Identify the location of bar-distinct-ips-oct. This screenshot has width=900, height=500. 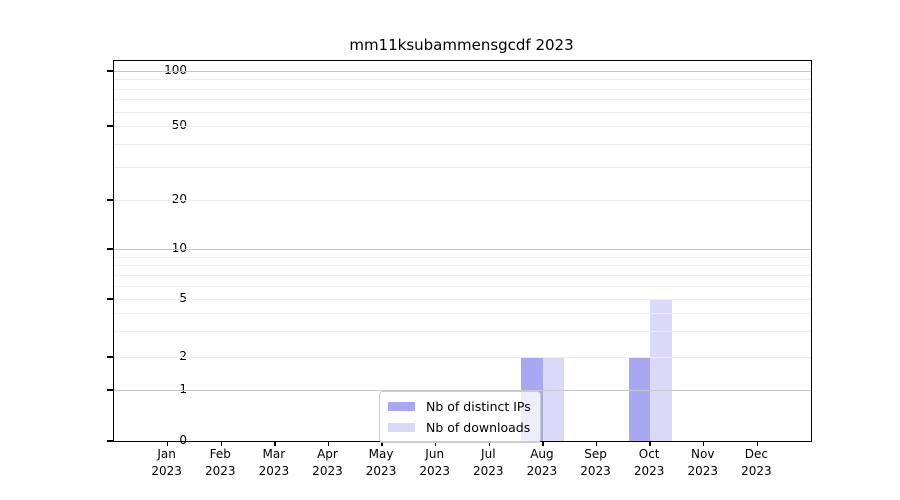
(639, 399).